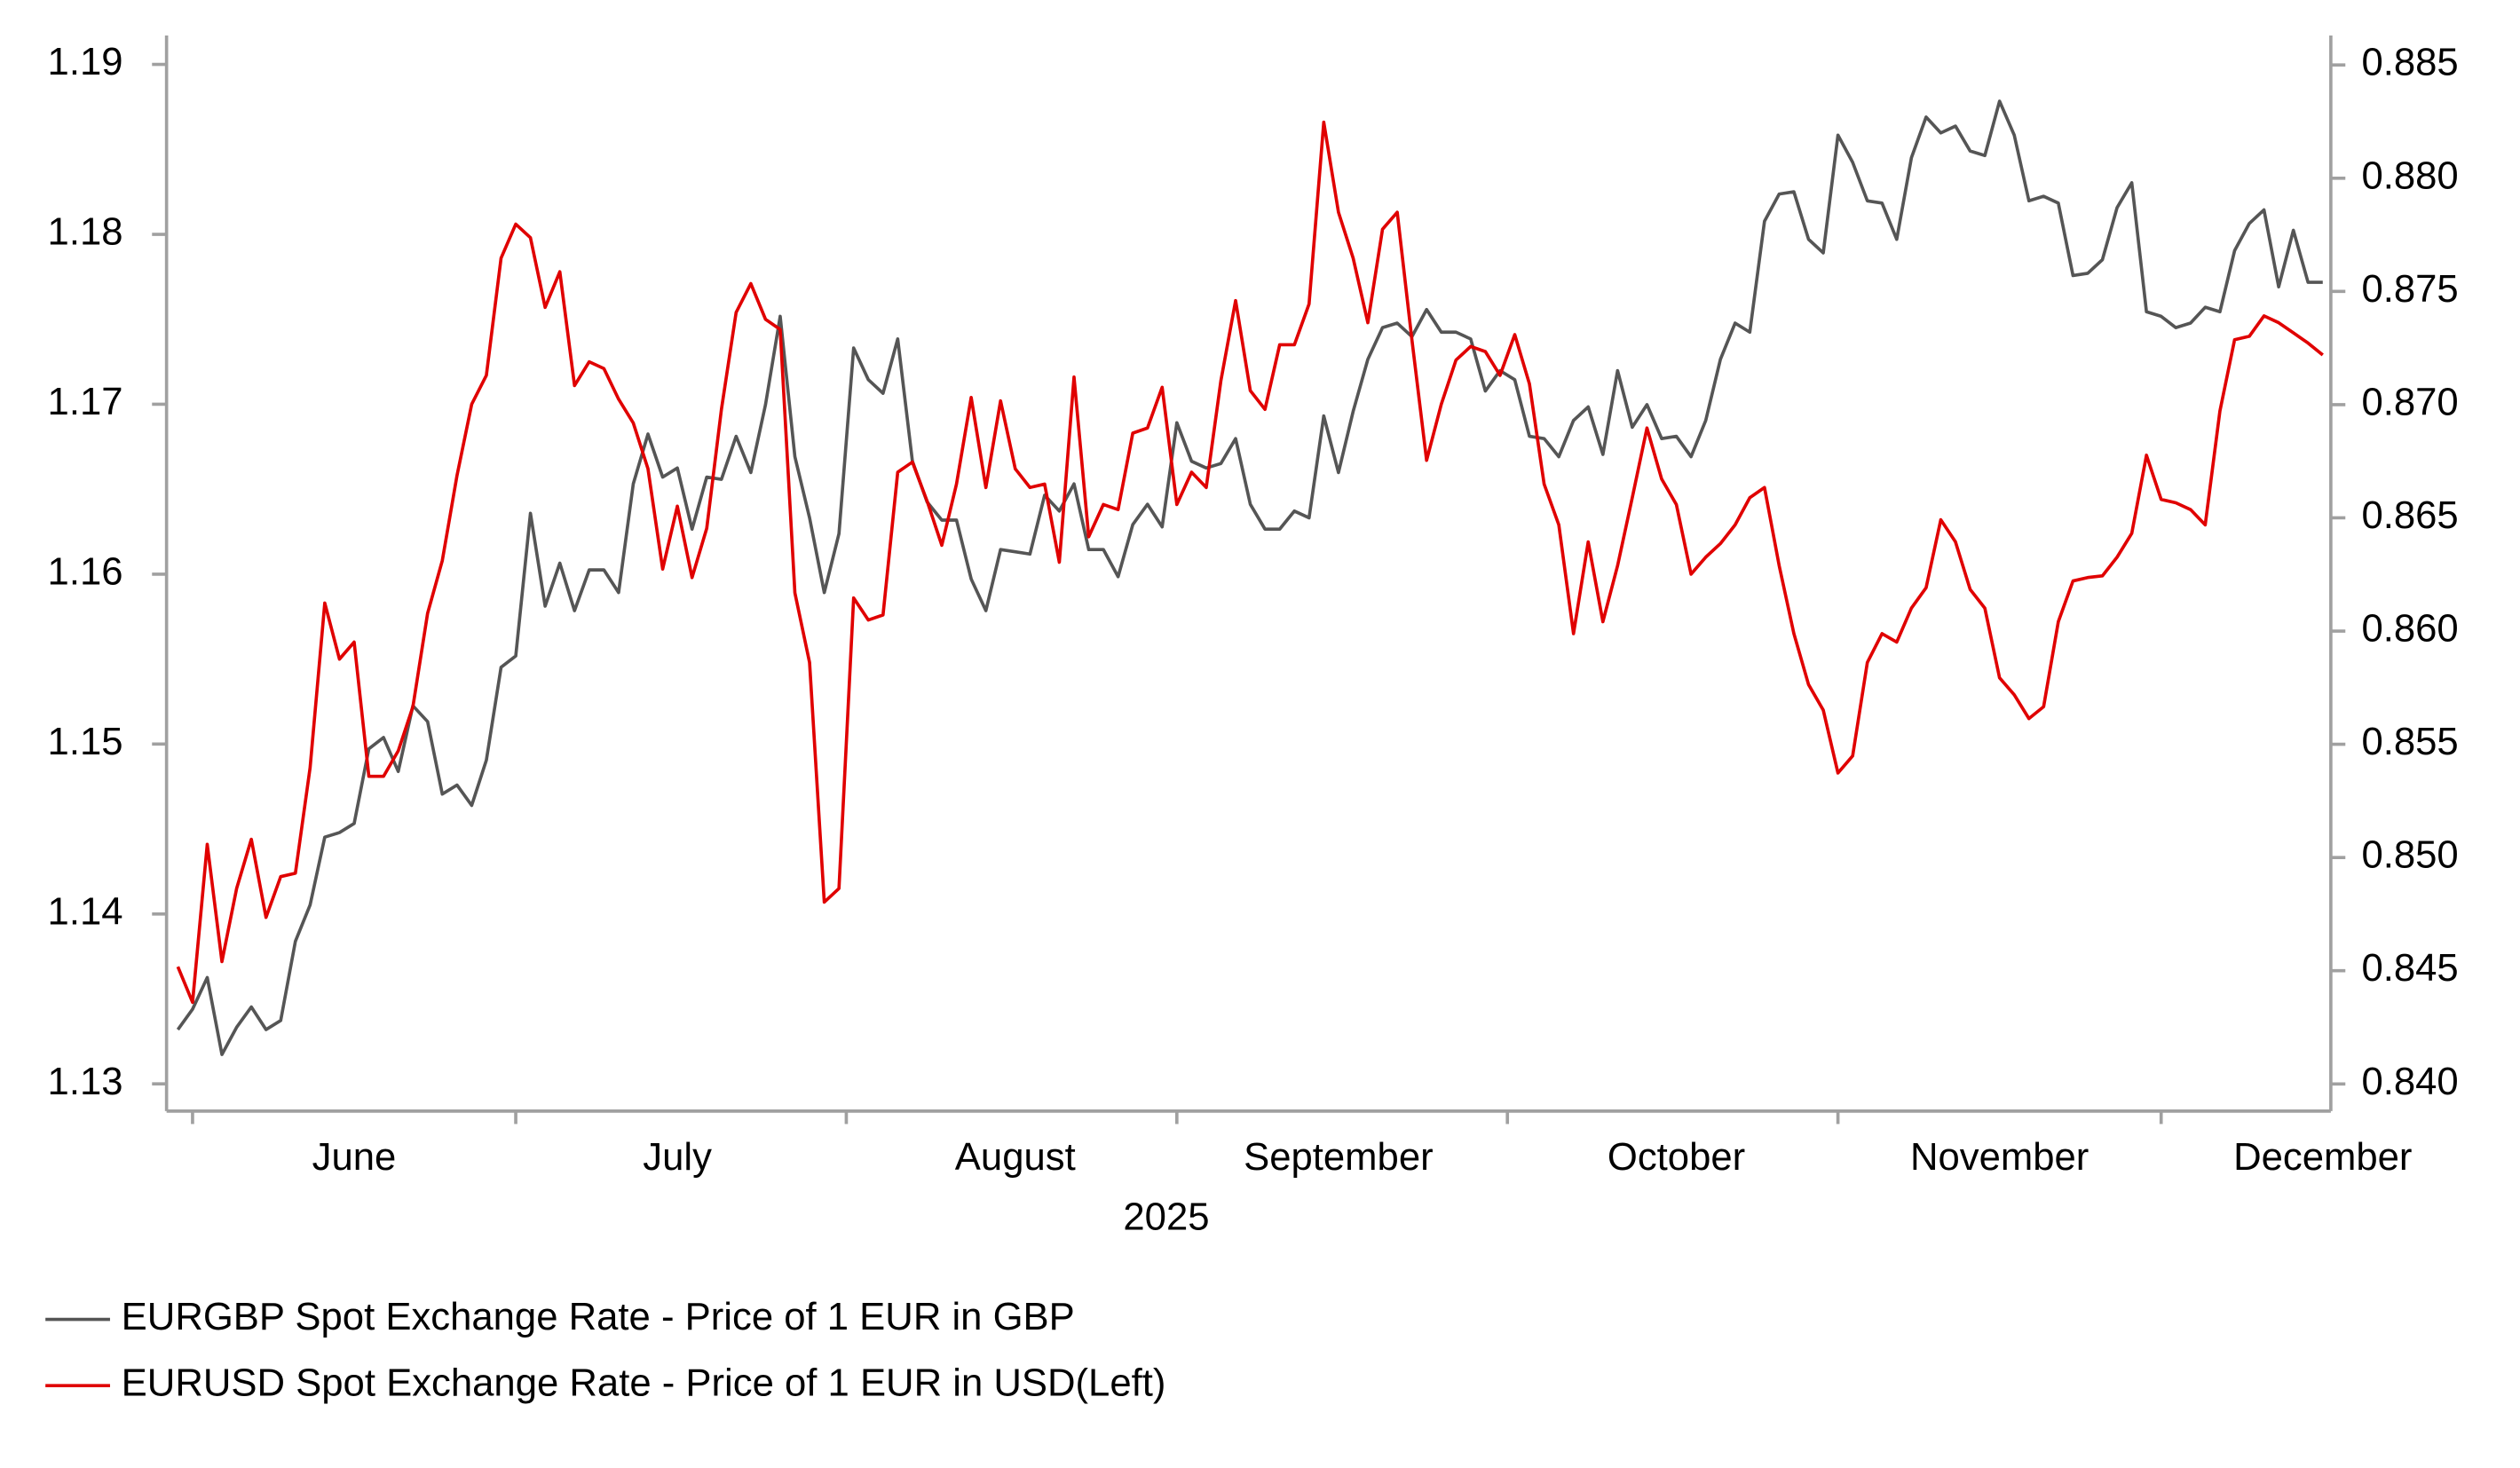 This screenshot has height=1468, width=2520. What do you see at coordinates (2409, 401) in the screenshot?
I see `y2-tick-label: 0.870` at bounding box center [2409, 401].